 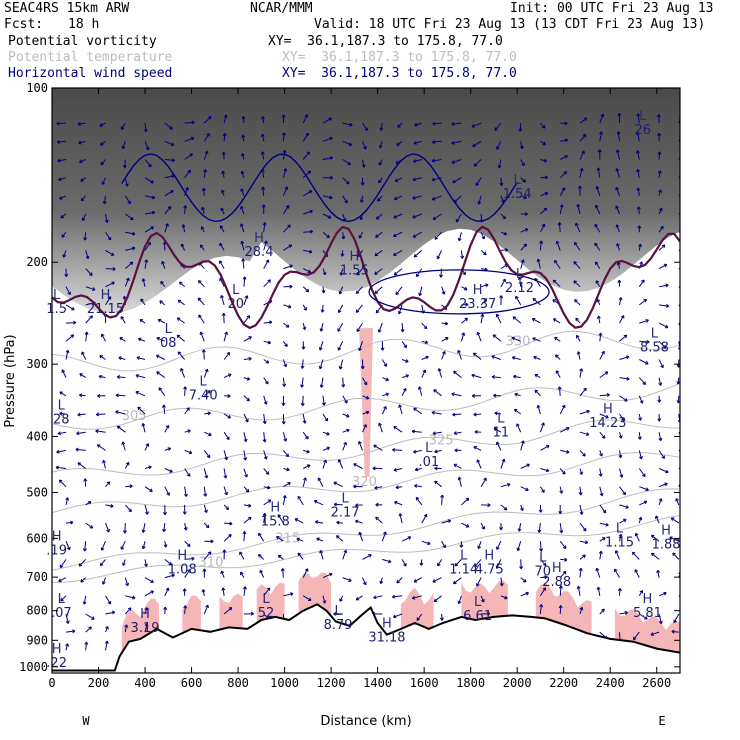 I want to click on x-tick-label: 2400, so click(x=610, y=683).